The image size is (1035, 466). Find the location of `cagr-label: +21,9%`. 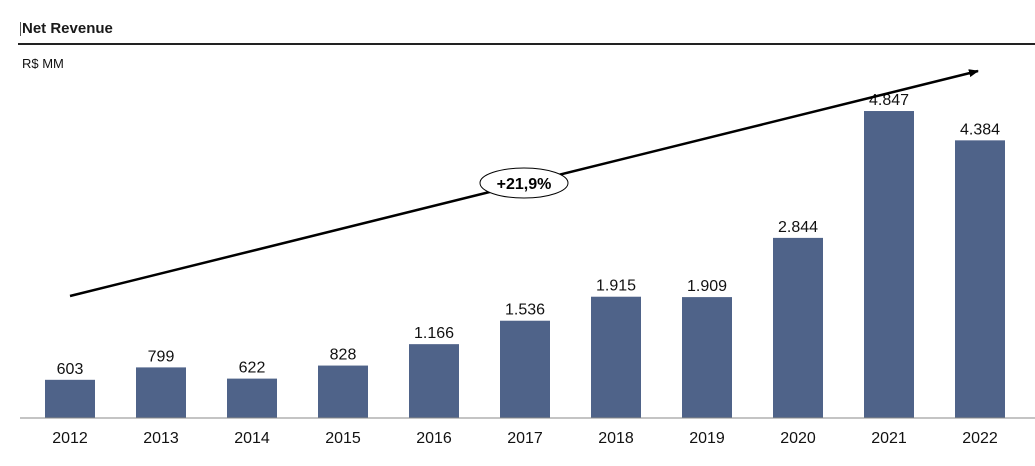

cagr-label: +21,9% is located at coordinates (524, 184).